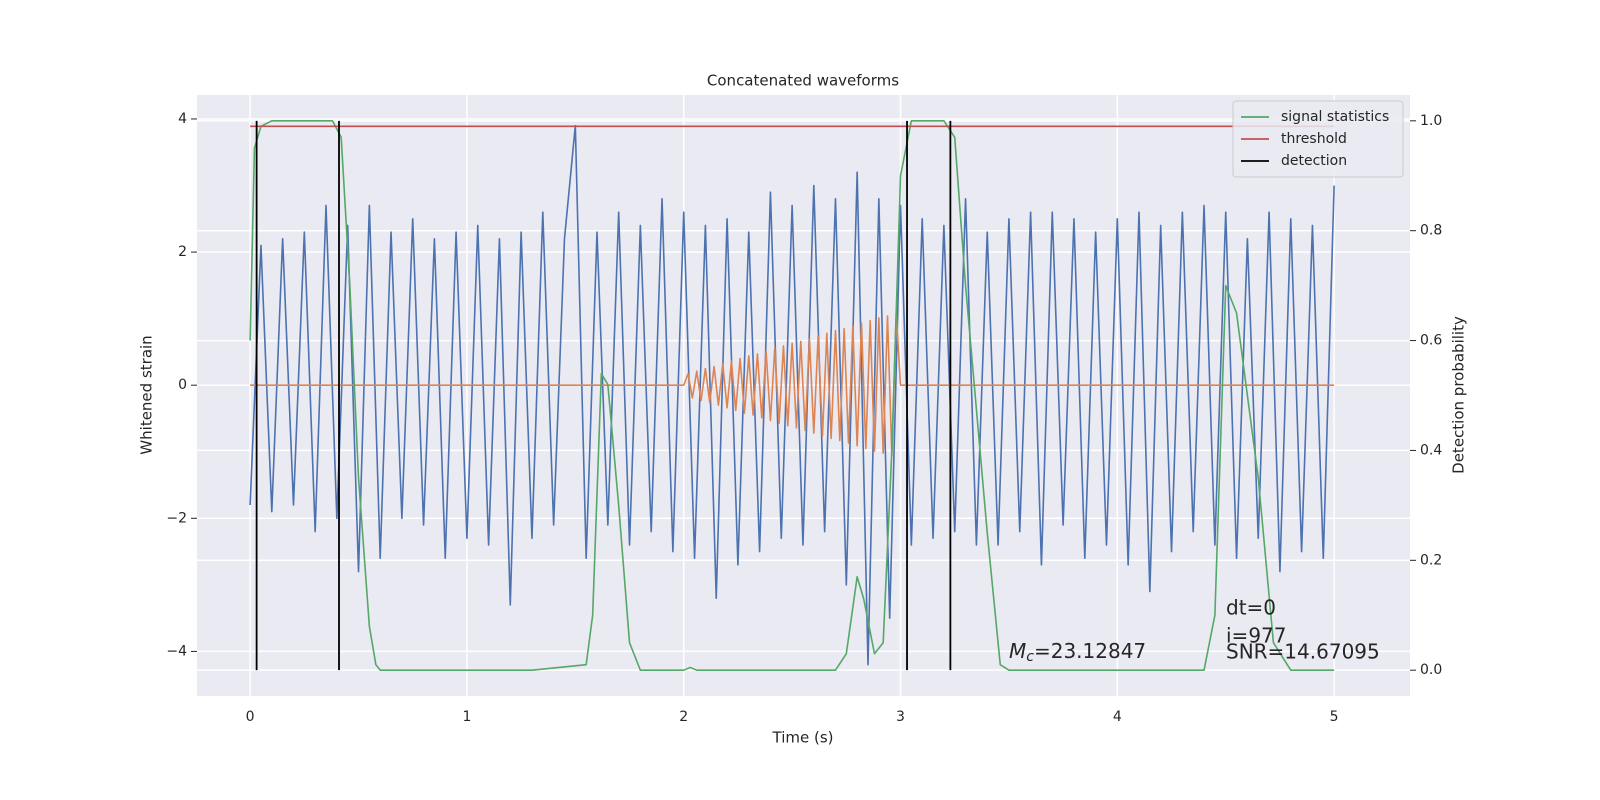  I want to click on y2-axis-label: Detection probability, so click(1459, 395).